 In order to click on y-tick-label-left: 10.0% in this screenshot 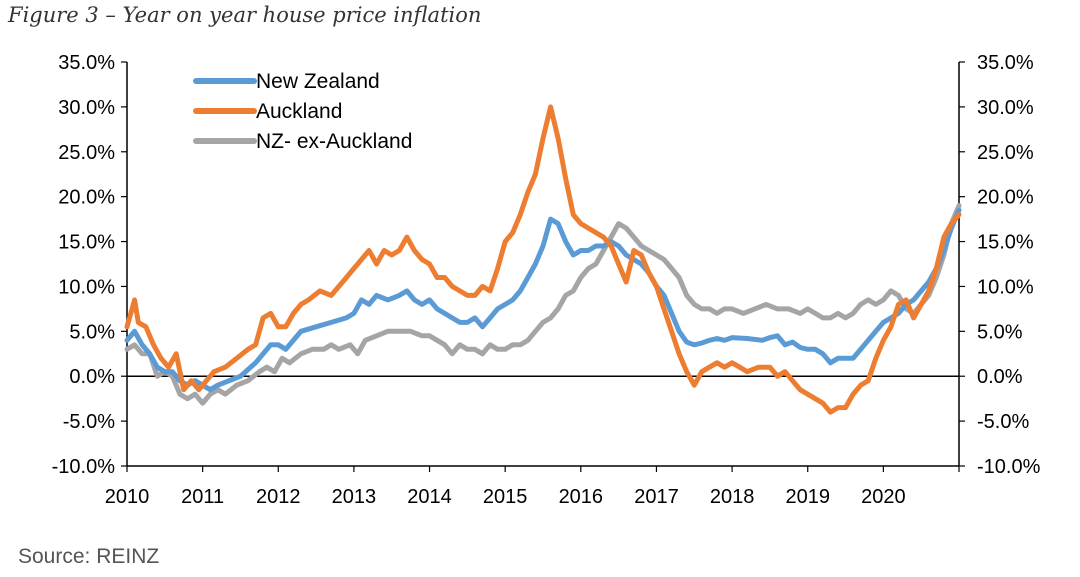, I will do `click(86, 287)`.